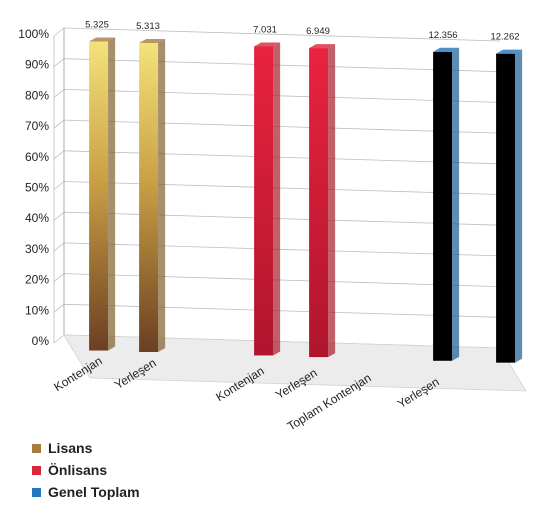 This screenshot has height=509, width=544. I want to click on data-label: 5.313, so click(148, 26).